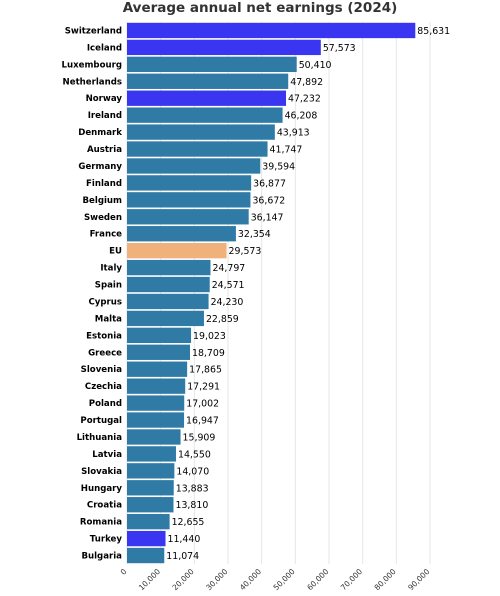 Image resolution: width=500 pixels, height=596 pixels. Describe the element at coordinates (286, 150) in the screenshot. I see `value-label: 41,747` at that location.